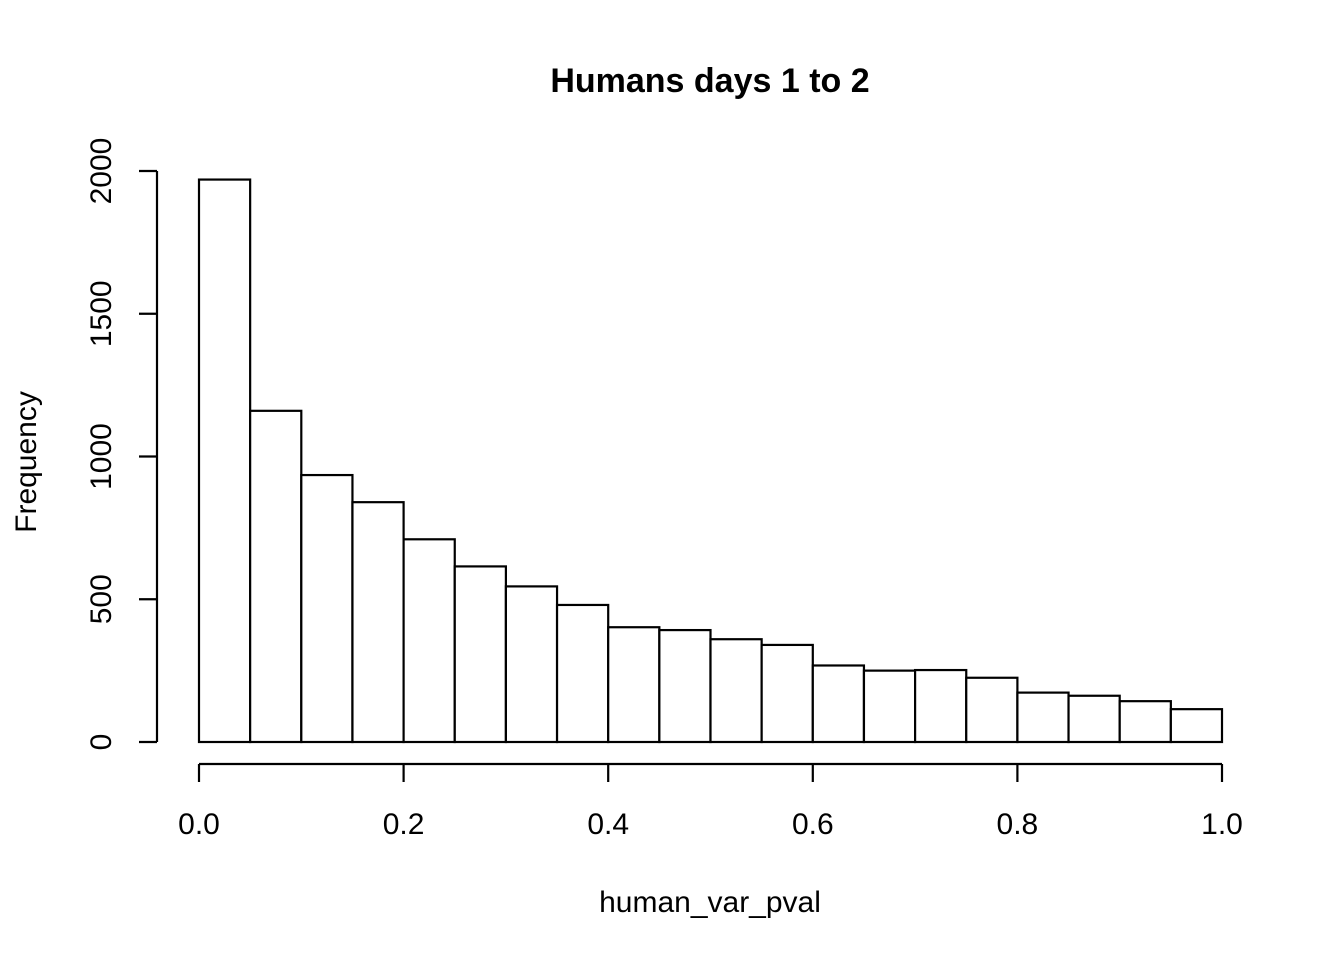 The image size is (1344, 960). I want to click on y-tick-label: 2000, so click(101, 171).